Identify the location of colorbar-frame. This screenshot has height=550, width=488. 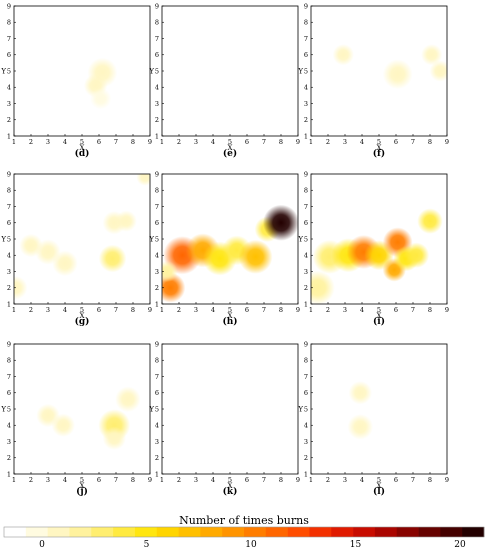
(244, 532).